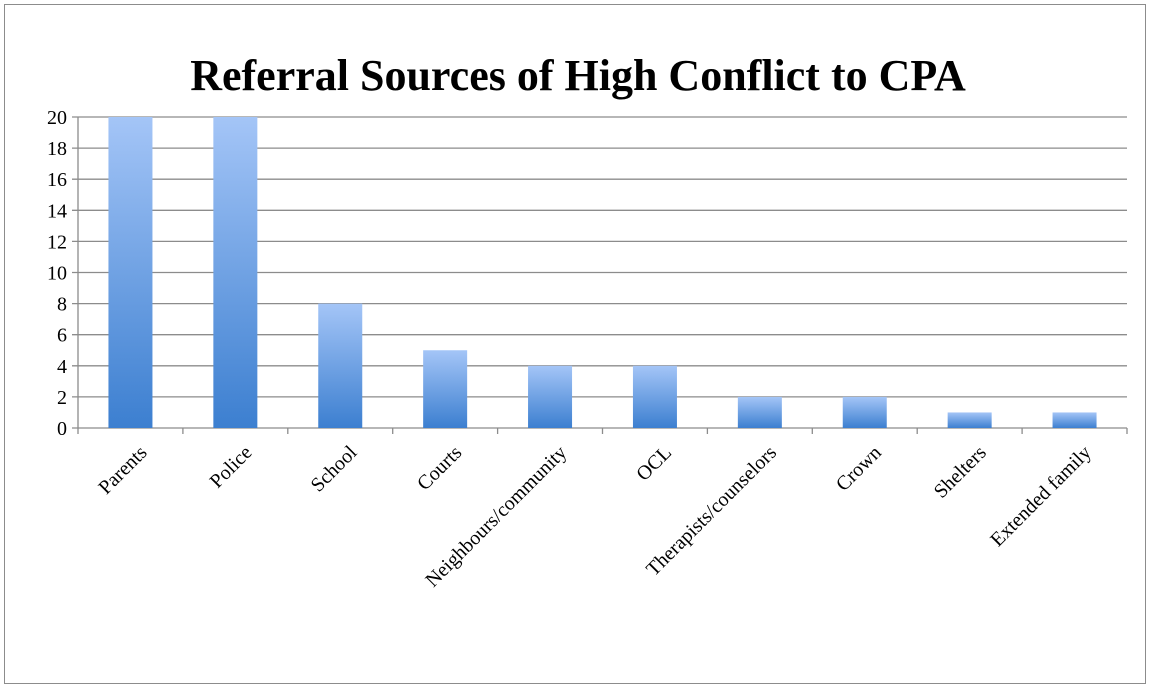 The height and width of the screenshot is (684, 1151). What do you see at coordinates (578, 75) in the screenshot?
I see `chart-title: Referral Sources of High Conflict to CPA` at bounding box center [578, 75].